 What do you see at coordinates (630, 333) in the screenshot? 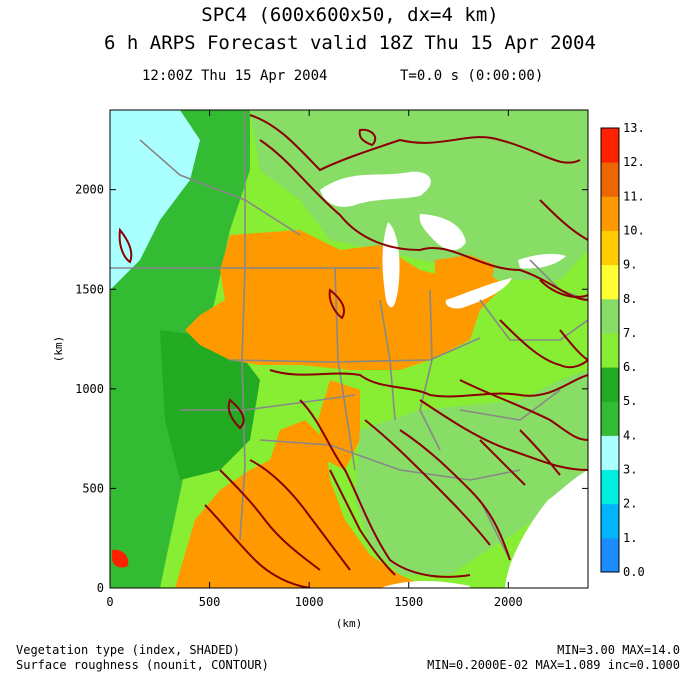
I see `colorbar-label: 7.` at bounding box center [630, 333].